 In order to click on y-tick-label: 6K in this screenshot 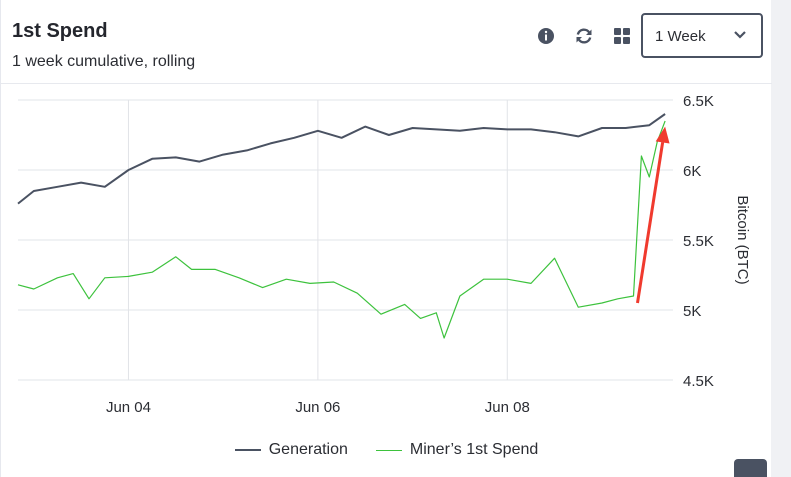, I will do `click(692, 171)`.